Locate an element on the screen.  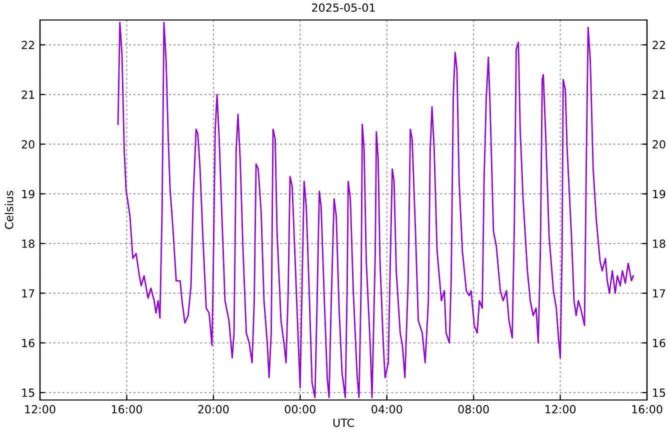
y-tick-label: 17 is located at coordinates (28, 293).